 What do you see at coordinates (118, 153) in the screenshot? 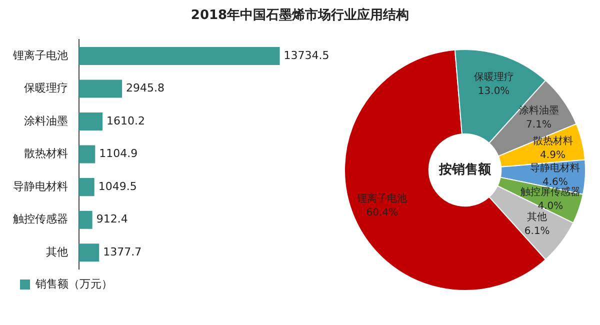
I see `data-label: 1104.9` at bounding box center [118, 153].